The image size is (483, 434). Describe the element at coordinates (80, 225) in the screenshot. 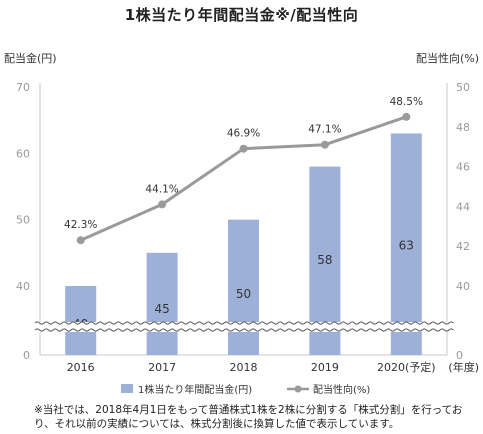

I see `line-data-label: 42.3%` at that location.